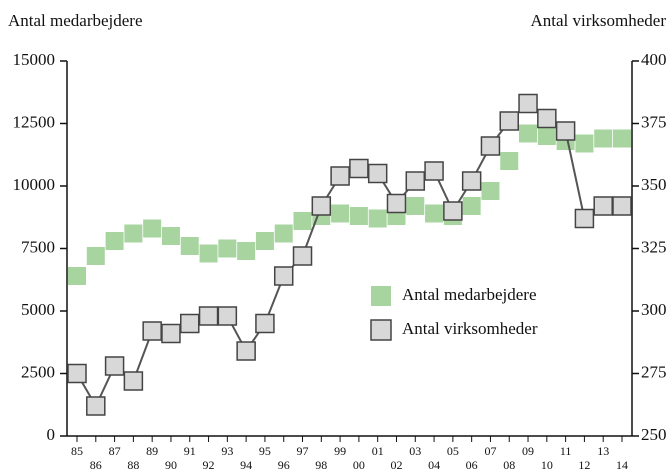 This screenshot has width=668, height=472. Describe the element at coordinates (171, 465) in the screenshot. I see `x-tick-label: 90` at that location.